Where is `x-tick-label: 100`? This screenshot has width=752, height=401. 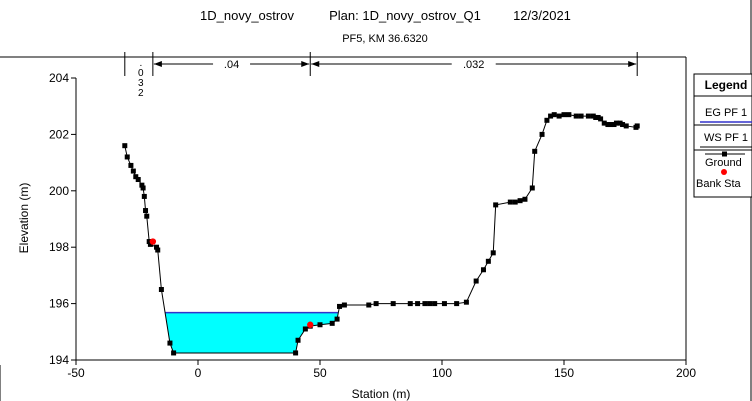 x-tick-label: 100 is located at coordinates (442, 373).